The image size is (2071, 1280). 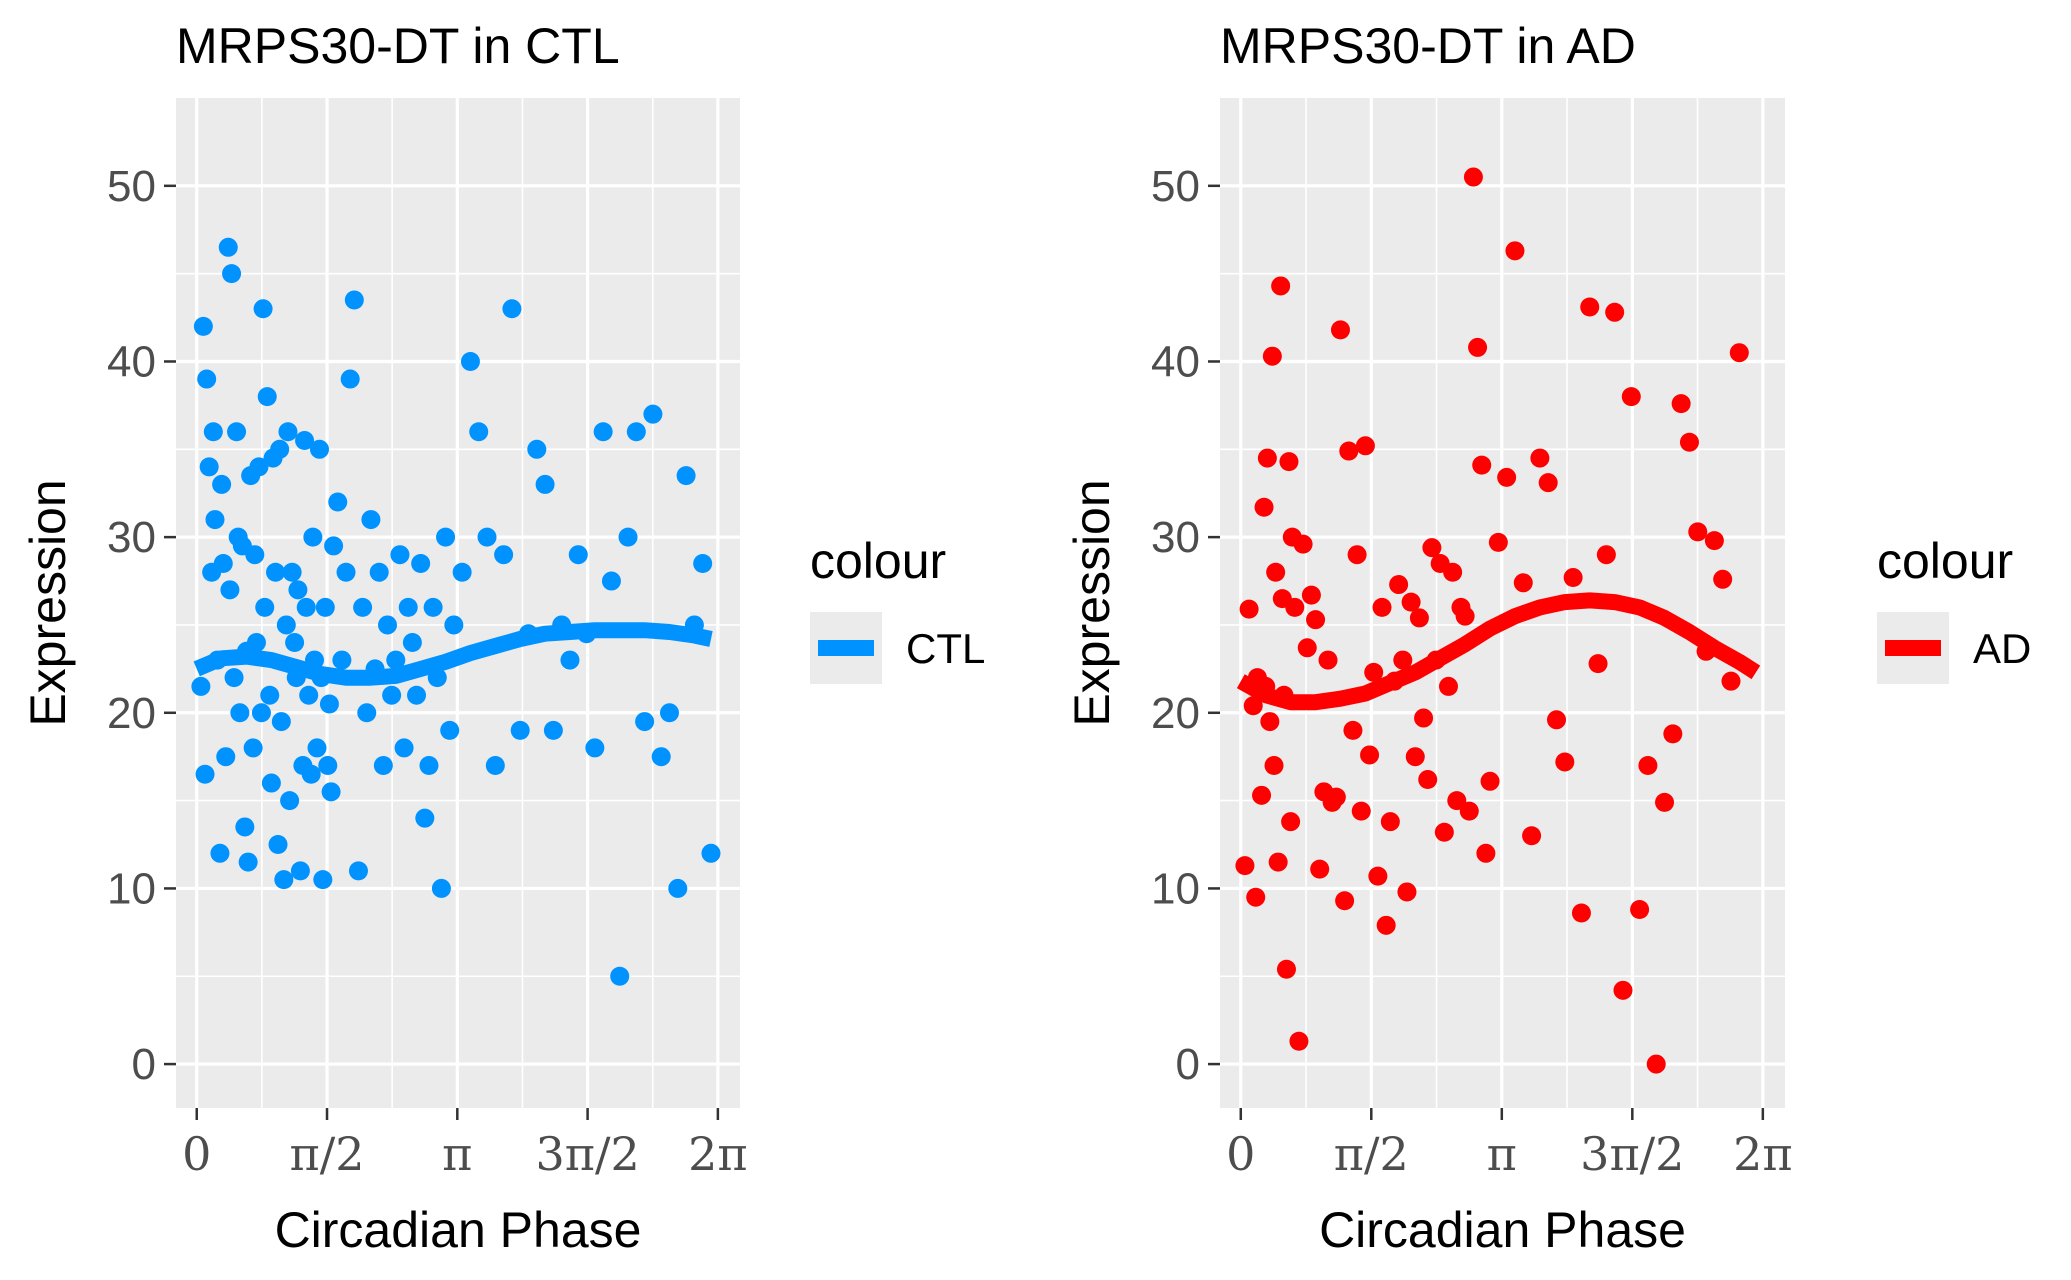 What do you see at coordinates (718, 1154) in the screenshot?
I see `ctl-x-tick-label: 2π` at bounding box center [718, 1154].